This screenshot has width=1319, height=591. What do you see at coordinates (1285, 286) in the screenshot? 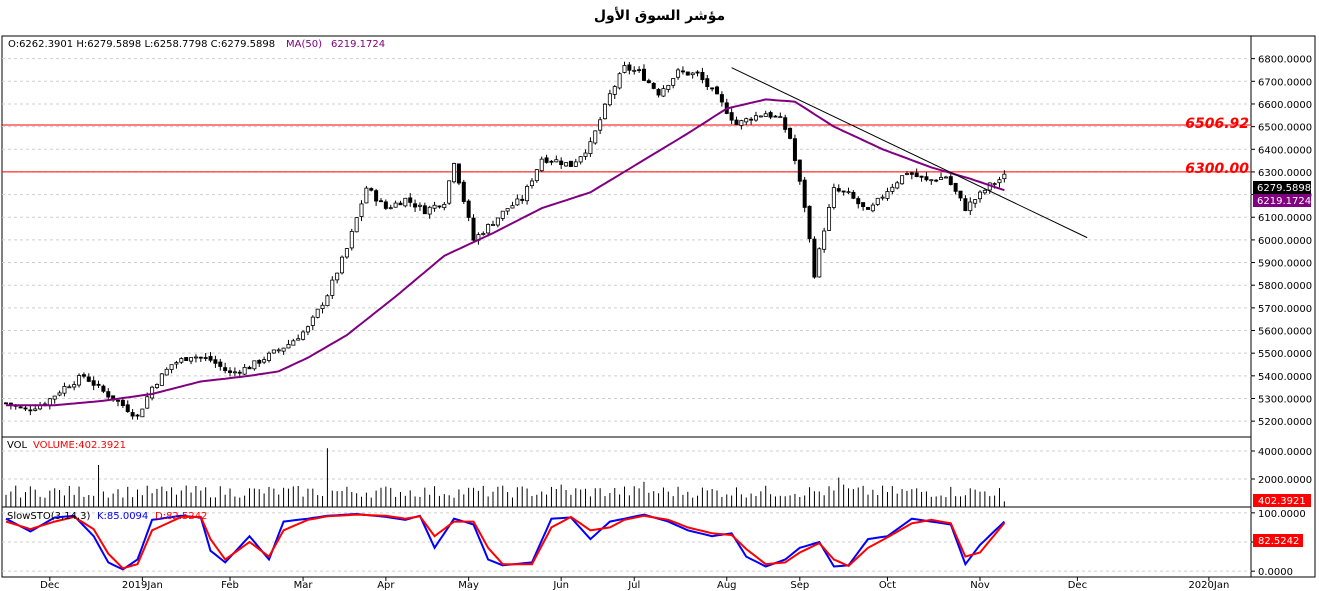
I see `price-tick-label: 5800.0000` at bounding box center [1285, 286].